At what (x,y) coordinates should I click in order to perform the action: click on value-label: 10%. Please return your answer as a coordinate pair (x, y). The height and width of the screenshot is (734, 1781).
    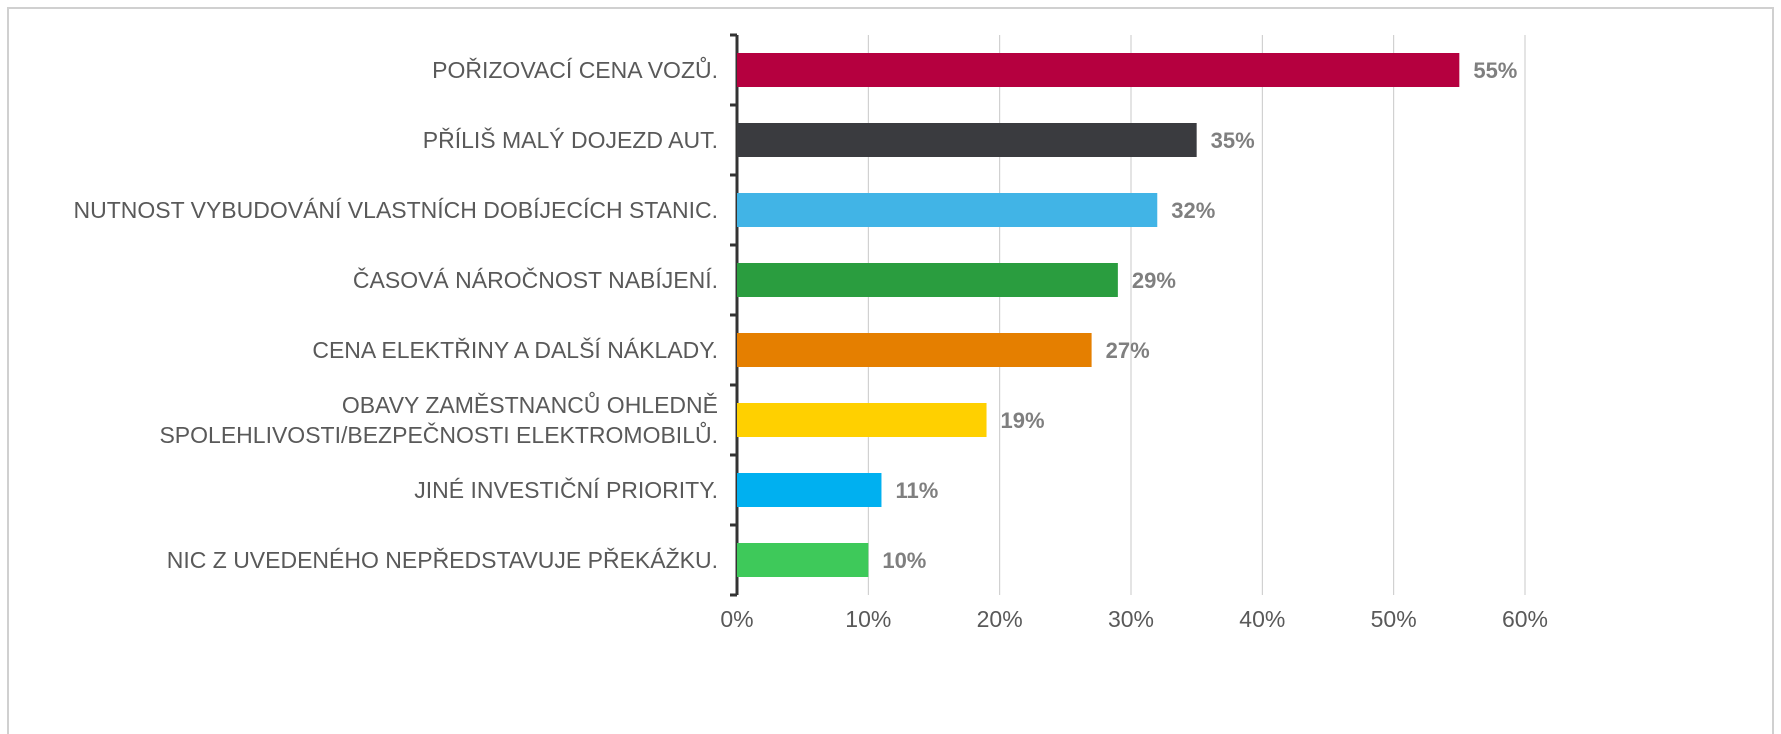
    Looking at the image, I should click on (904, 560).